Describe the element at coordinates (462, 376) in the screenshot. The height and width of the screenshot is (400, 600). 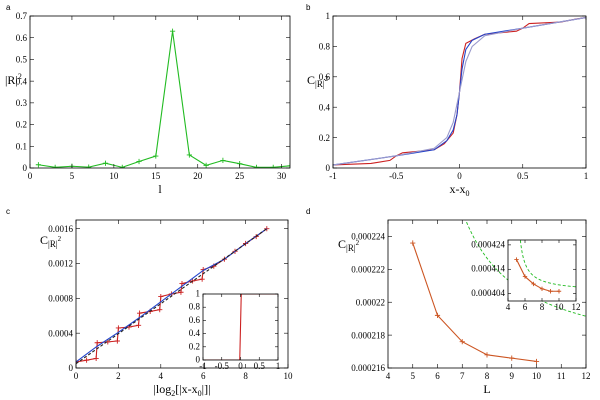
I see `x-tick-label: 7` at that location.